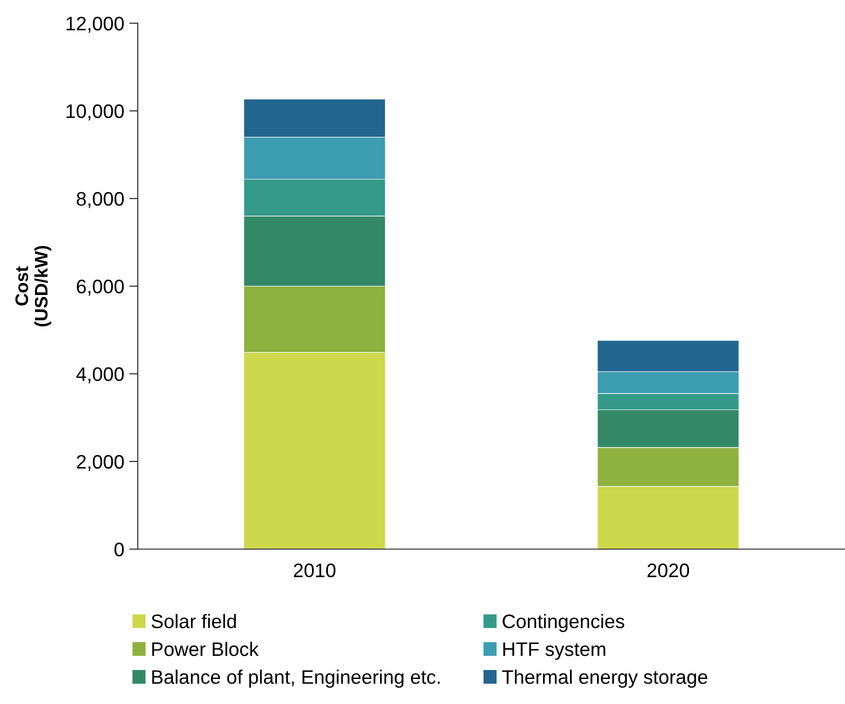  What do you see at coordinates (605, 679) in the screenshot?
I see `legend-label: Thermal energy storage` at bounding box center [605, 679].